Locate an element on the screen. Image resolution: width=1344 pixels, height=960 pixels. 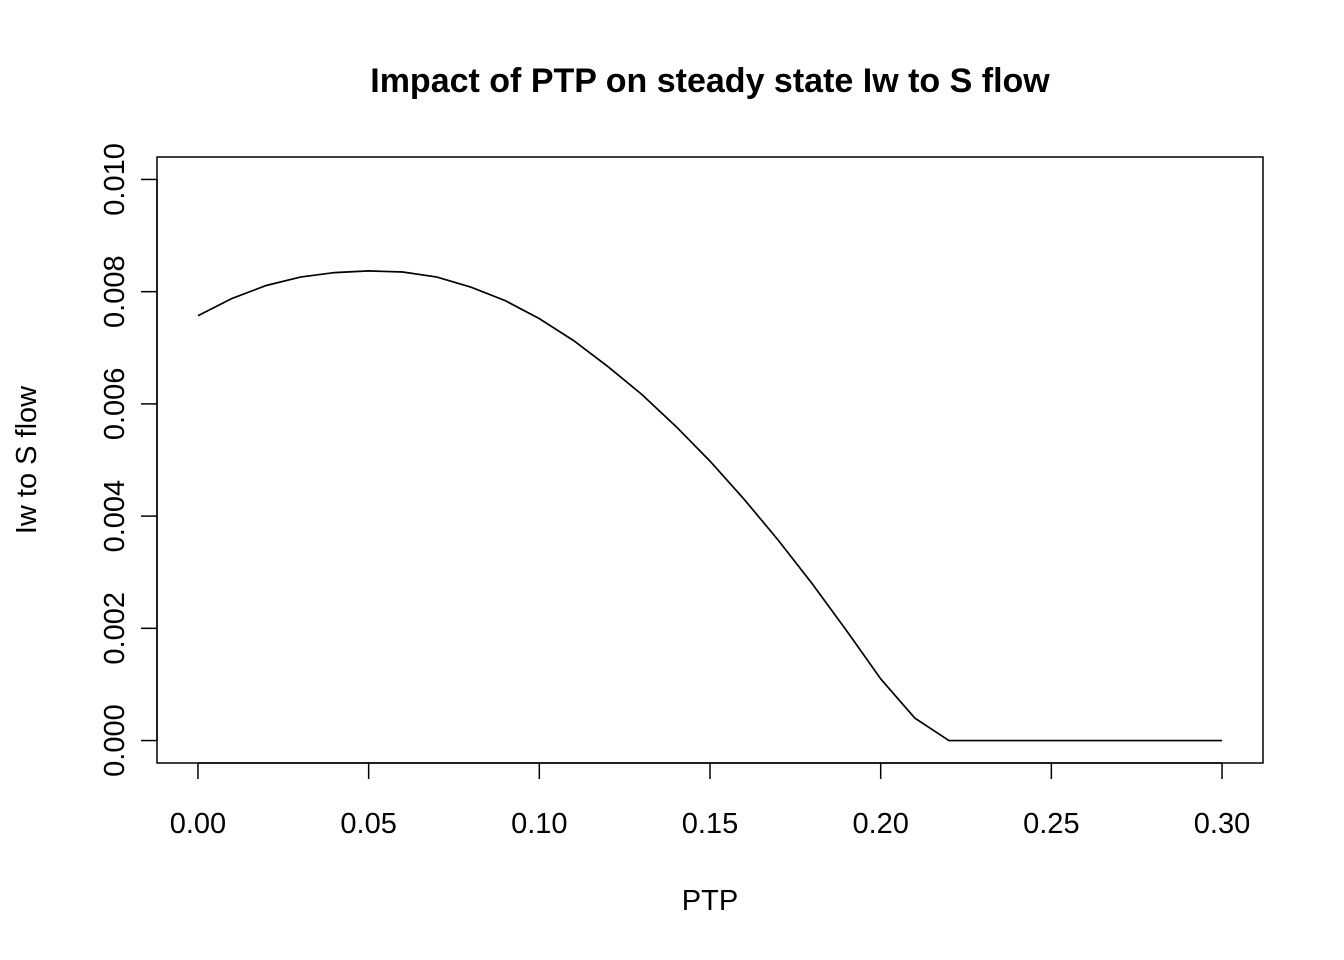
x-tick-label: 0.00 is located at coordinates (198, 824).